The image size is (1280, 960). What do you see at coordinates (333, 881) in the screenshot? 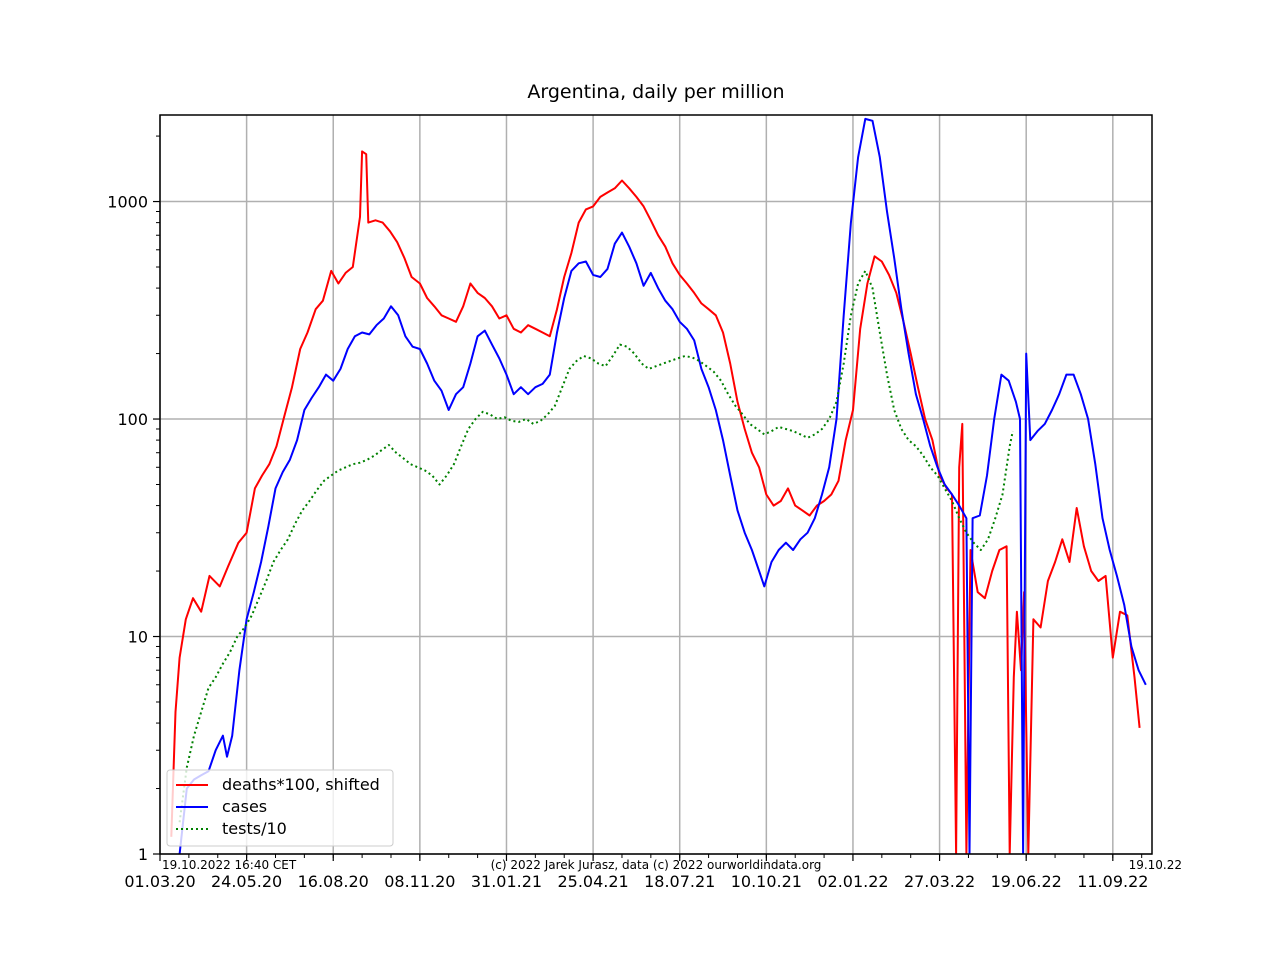
I see `x-tick-label: 16.08.20` at bounding box center [333, 881].